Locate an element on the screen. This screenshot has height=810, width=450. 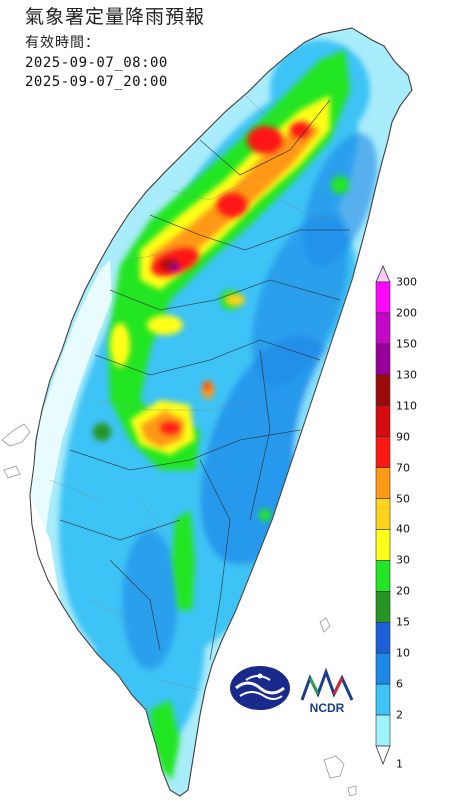
ncdr-logo: NCDR is located at coordinates (327, 691).